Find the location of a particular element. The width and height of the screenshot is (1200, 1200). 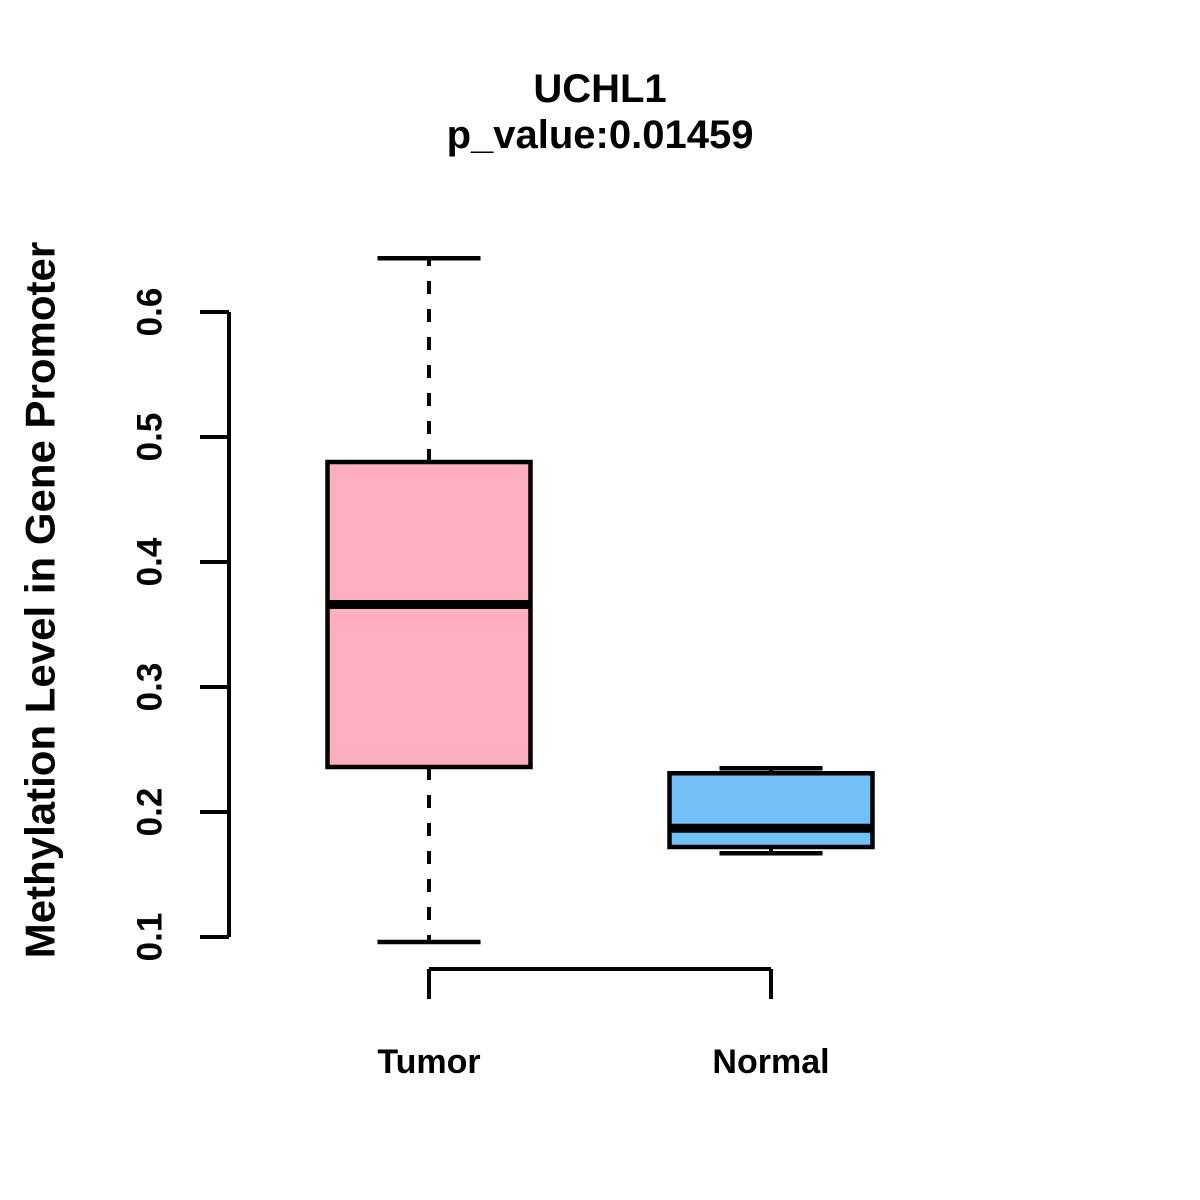

y-tick-label: 0.1 is located at coordinates (150, 937).